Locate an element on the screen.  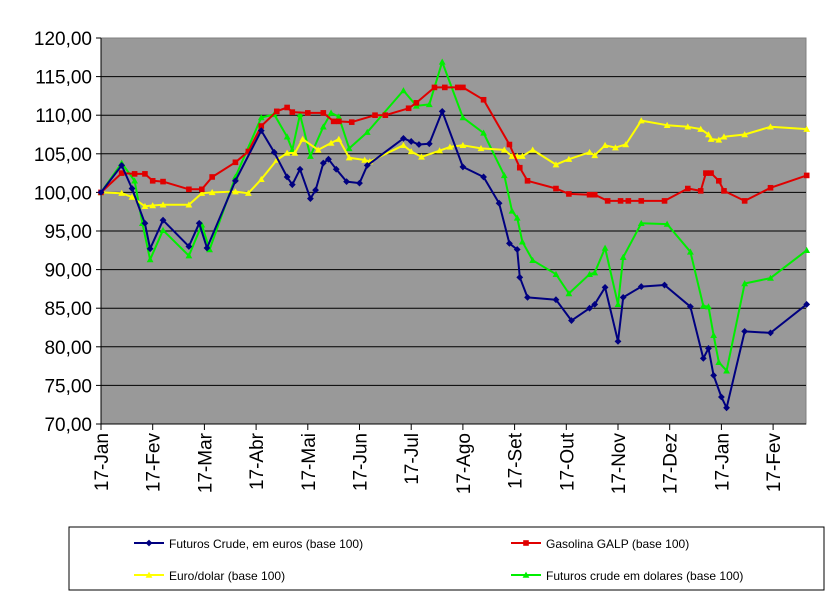
y-tick-label: 100,00 is located at coordinates (63, 193).